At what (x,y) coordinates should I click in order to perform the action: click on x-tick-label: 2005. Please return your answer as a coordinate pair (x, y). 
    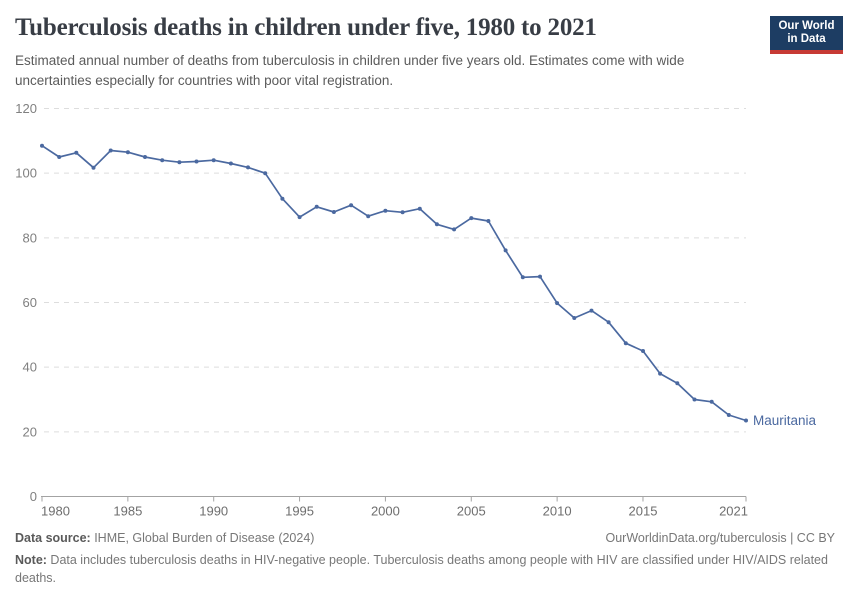
    Looking at the image, I should click on (471, 511).